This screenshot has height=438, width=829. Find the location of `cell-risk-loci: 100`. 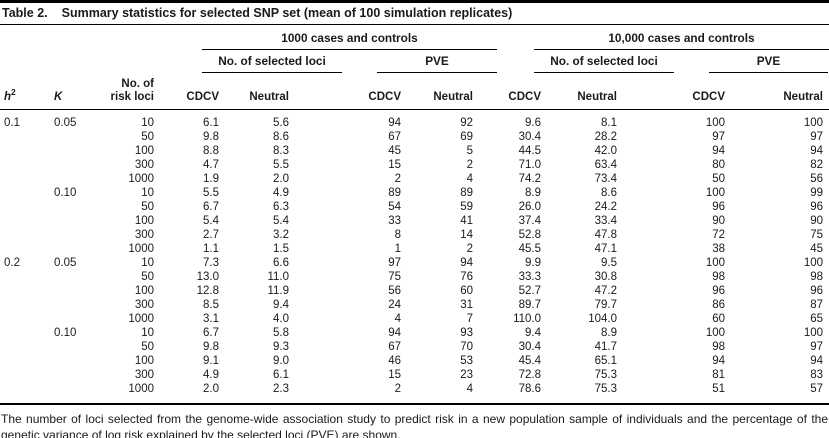

cell-risk-loci: 100 is located at coordinates (144, 361).